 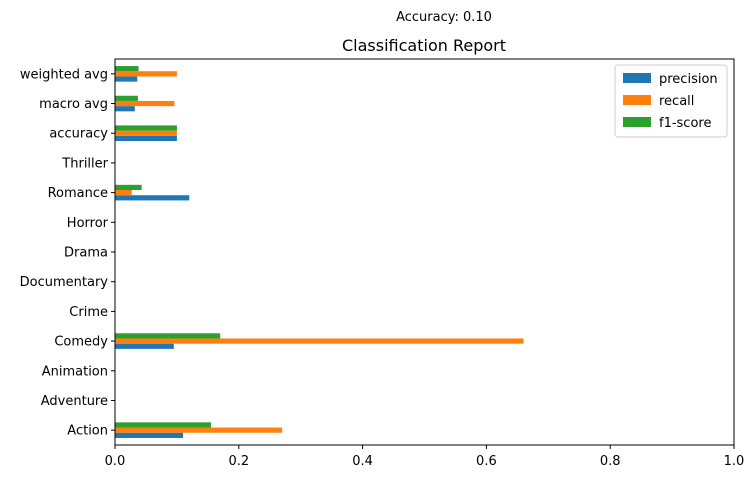 What do you see at coordinates (87, 431) in the screenshot?
I see `y-tick-label: Action` at bounding box center [87, 431].